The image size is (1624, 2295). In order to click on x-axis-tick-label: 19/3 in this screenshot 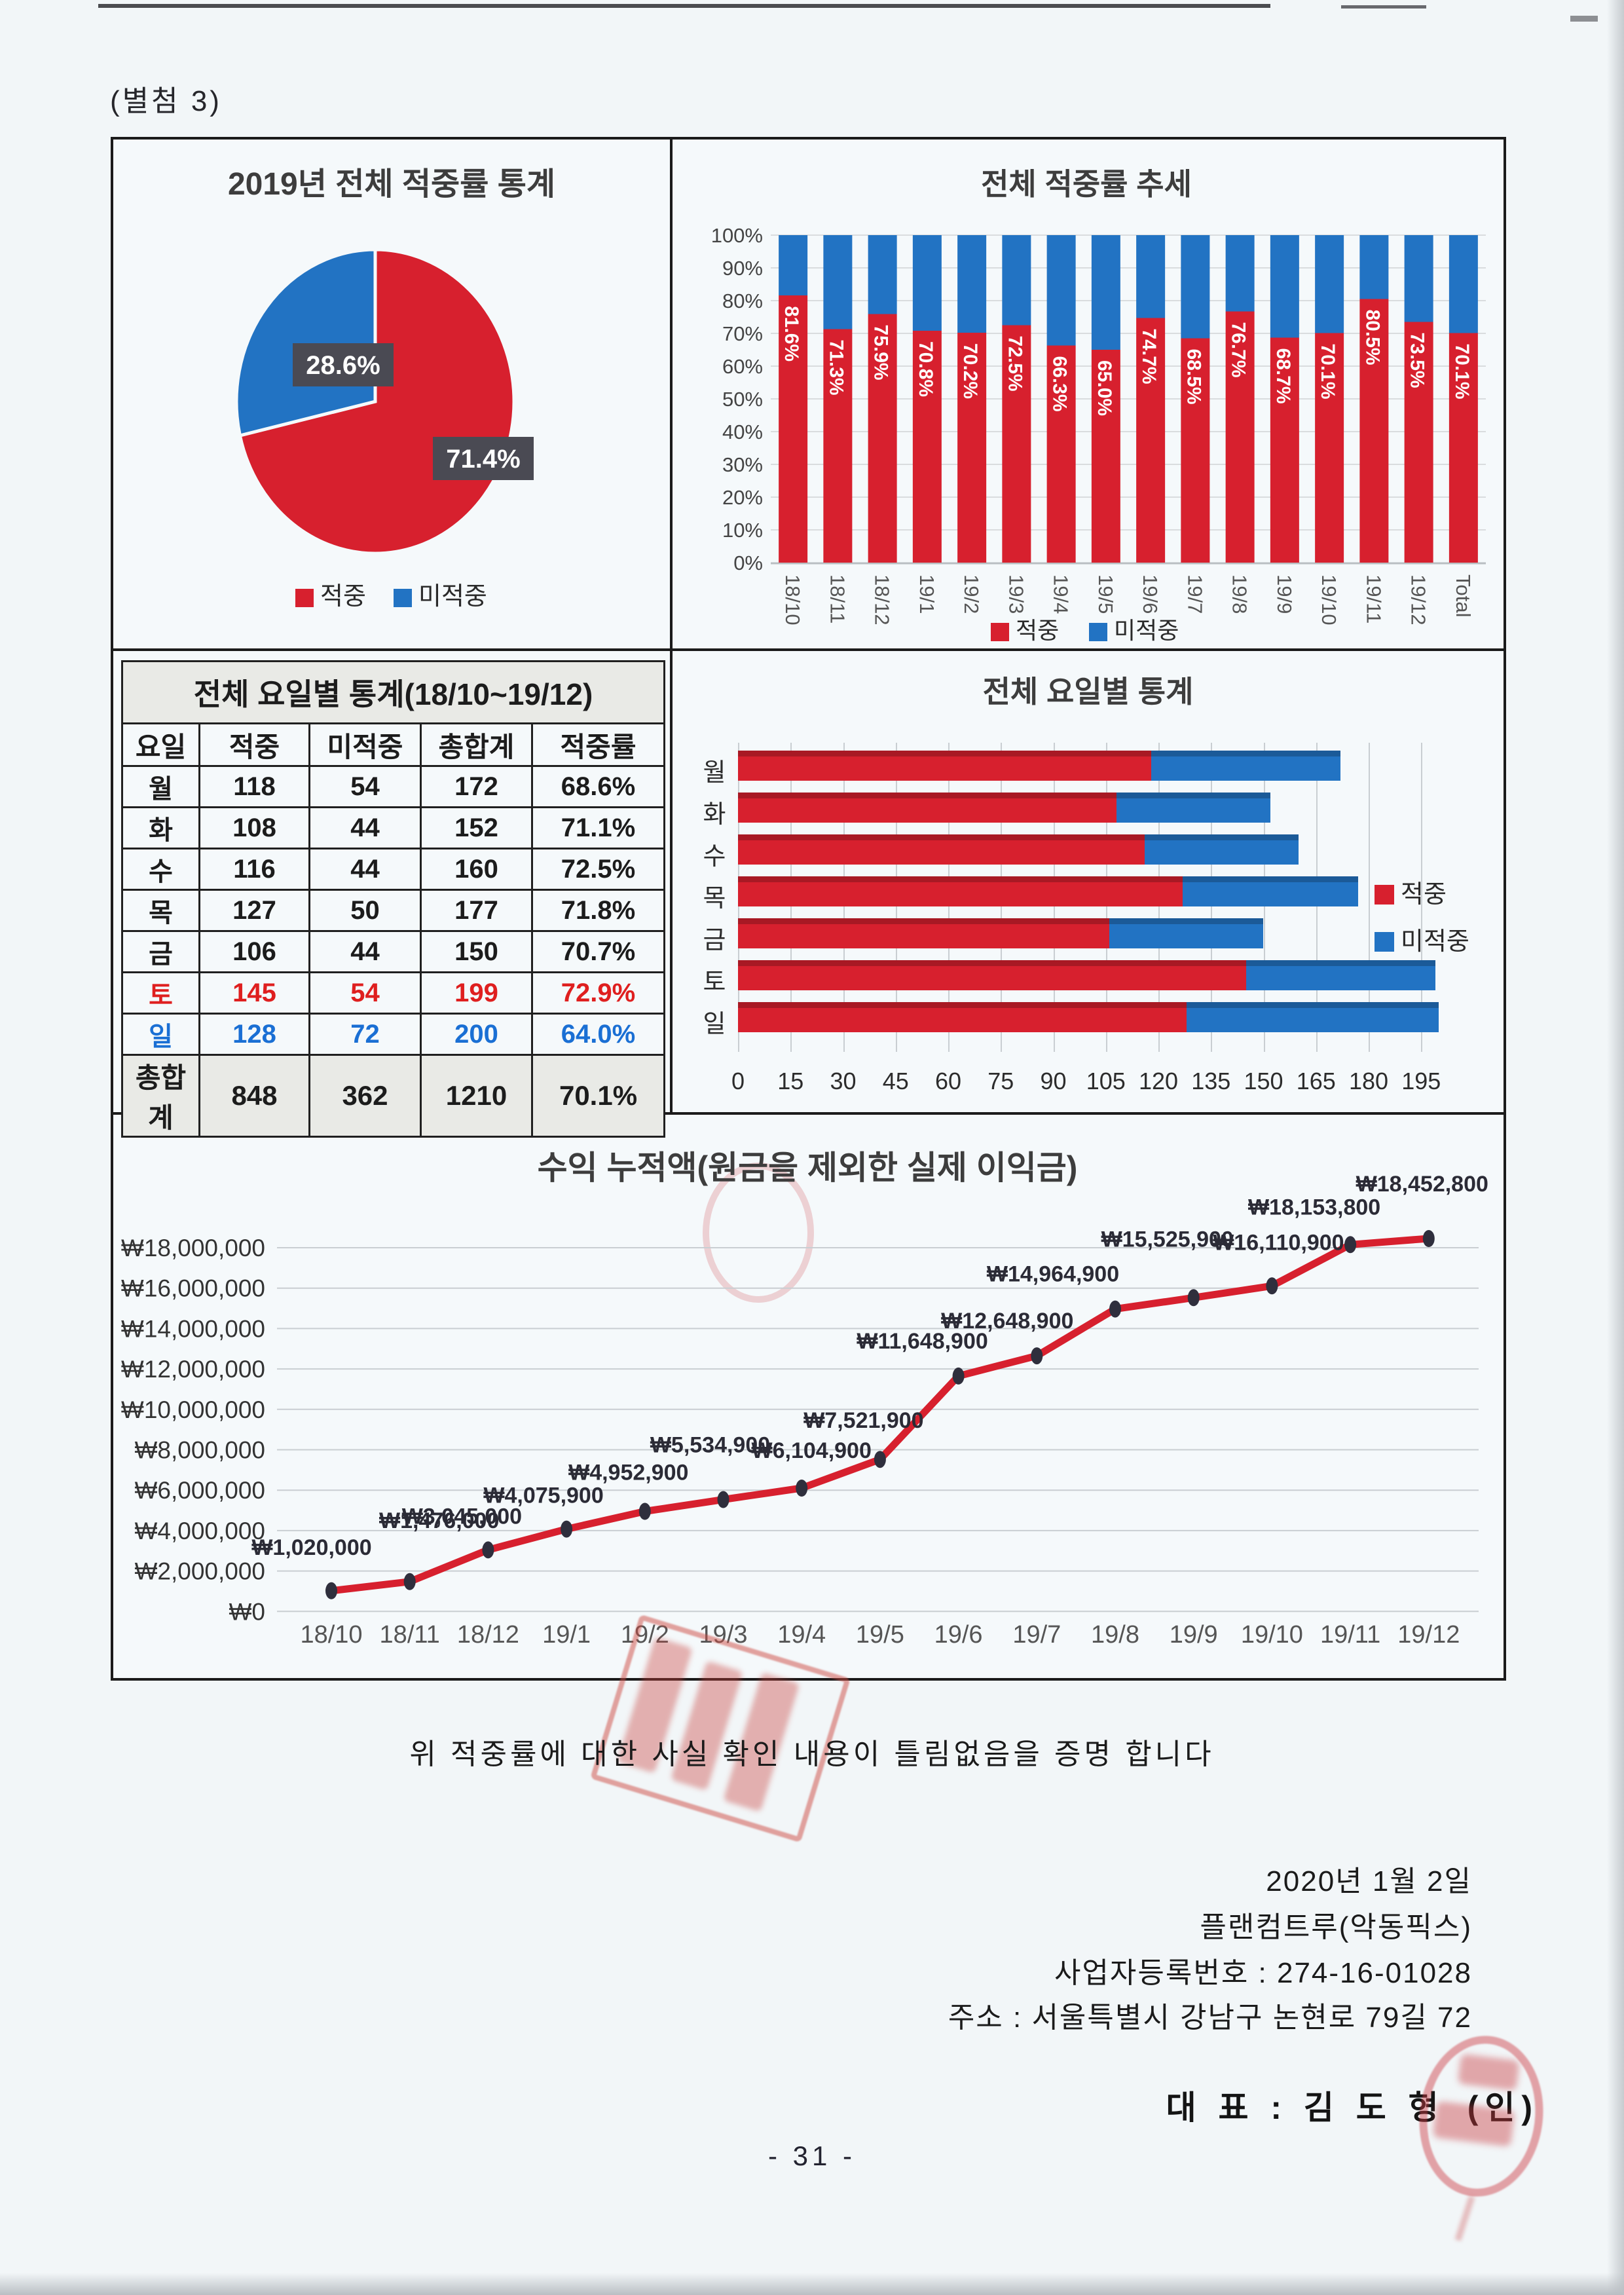, I will do `click(723, 1635)`.